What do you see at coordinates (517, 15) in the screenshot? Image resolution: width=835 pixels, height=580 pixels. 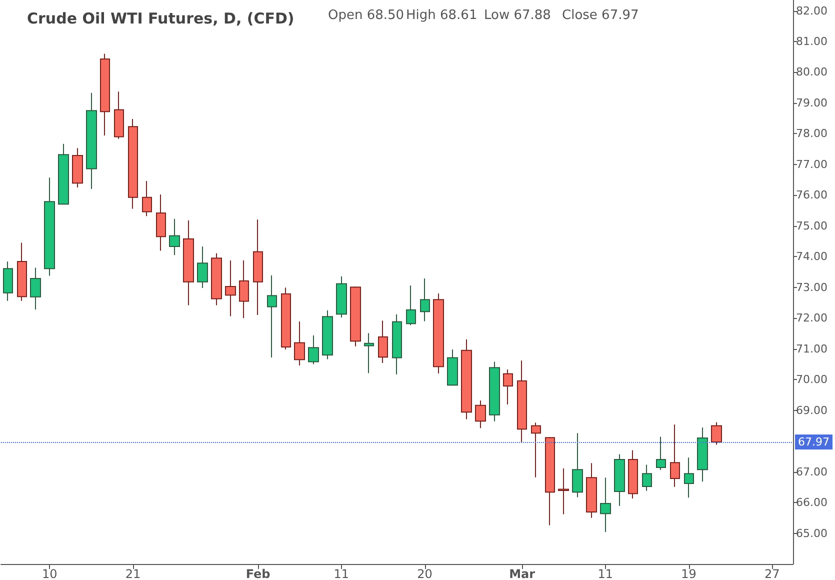 I see `annotation: Low 67.88` at bounding box center [517, 15].